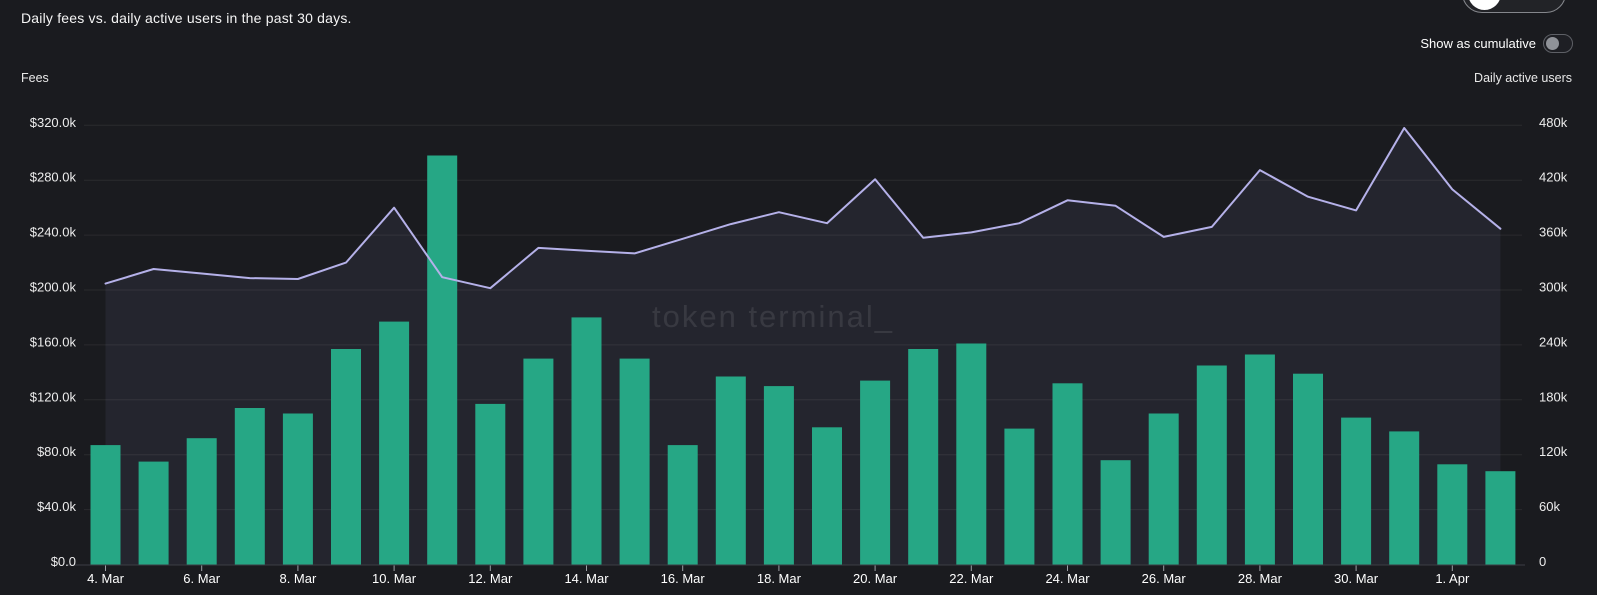 This screenshot has height=595, width=1597. What do you see at coordinates (1523, 78) in the screenshot?
I see `right-axis-title: Daily active users` at bounding box center [1523, 78].